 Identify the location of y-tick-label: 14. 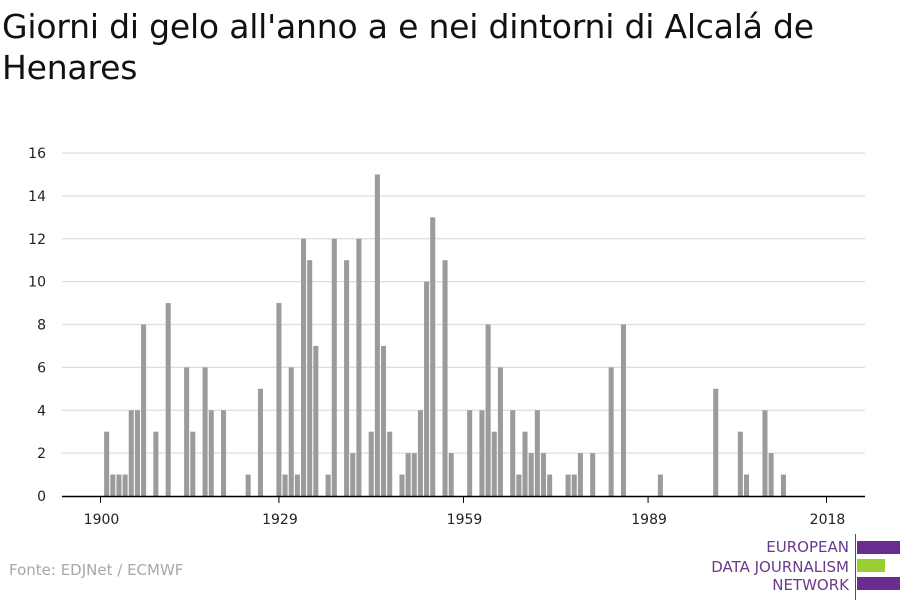
(37, 197).